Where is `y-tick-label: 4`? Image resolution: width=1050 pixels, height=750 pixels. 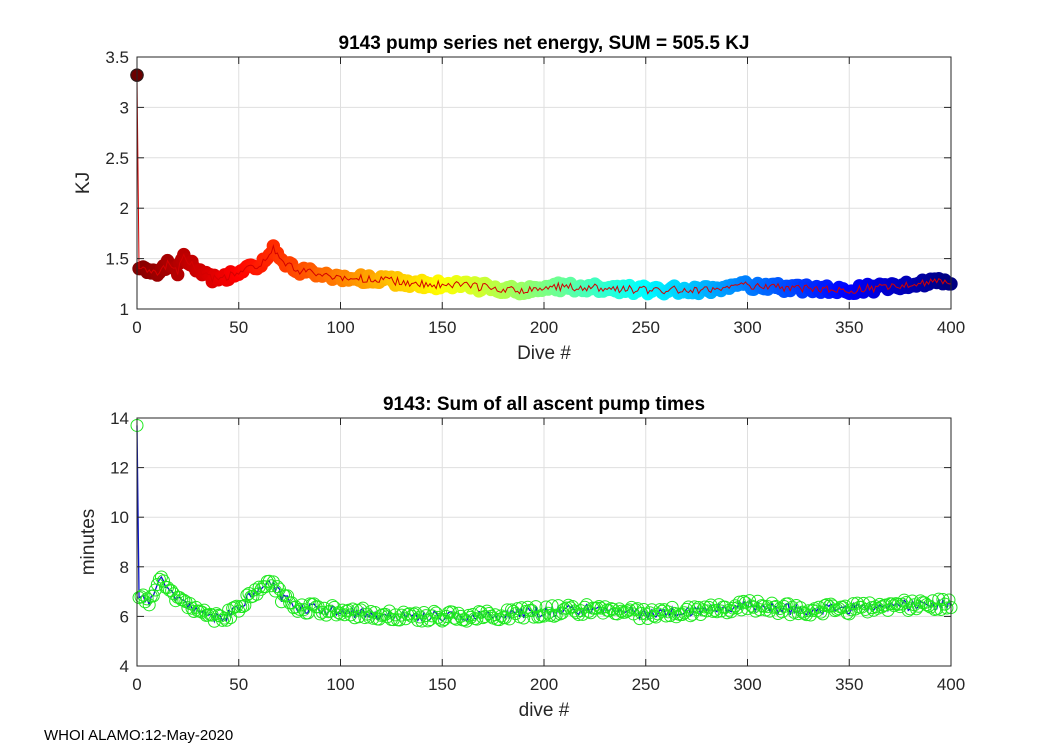
y-tick-label: 4 is located at coordinates (124, 666).